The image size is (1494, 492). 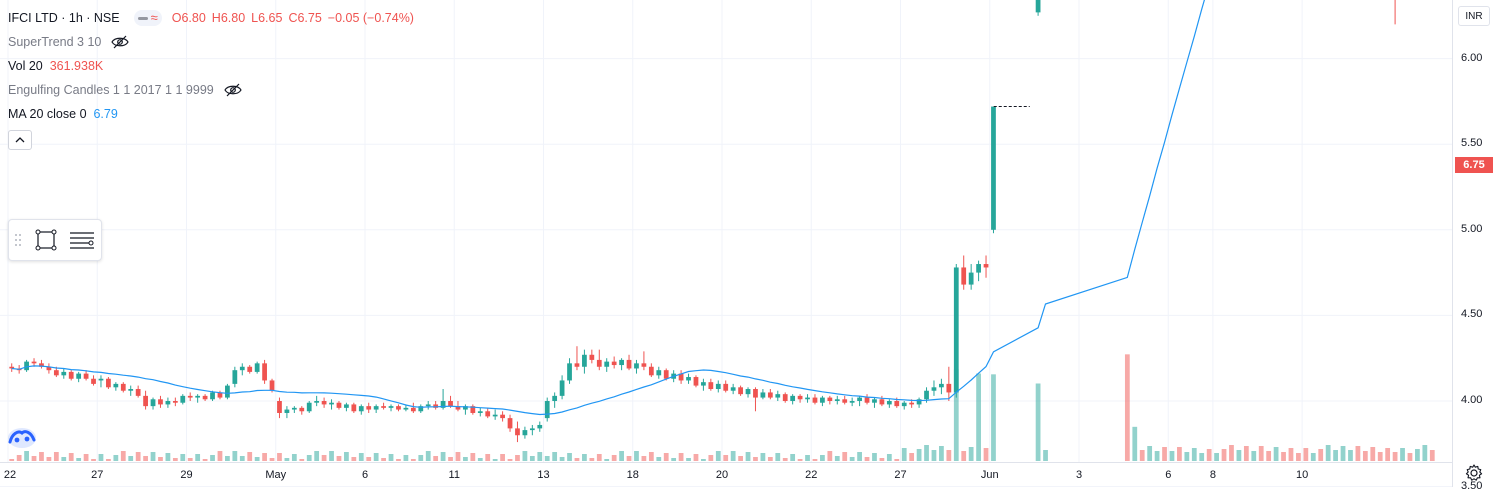 What do you see at coordinates (1474, 16) in the screenshot?
I see `currency-label: INR` at bounding box center [1474, 16].